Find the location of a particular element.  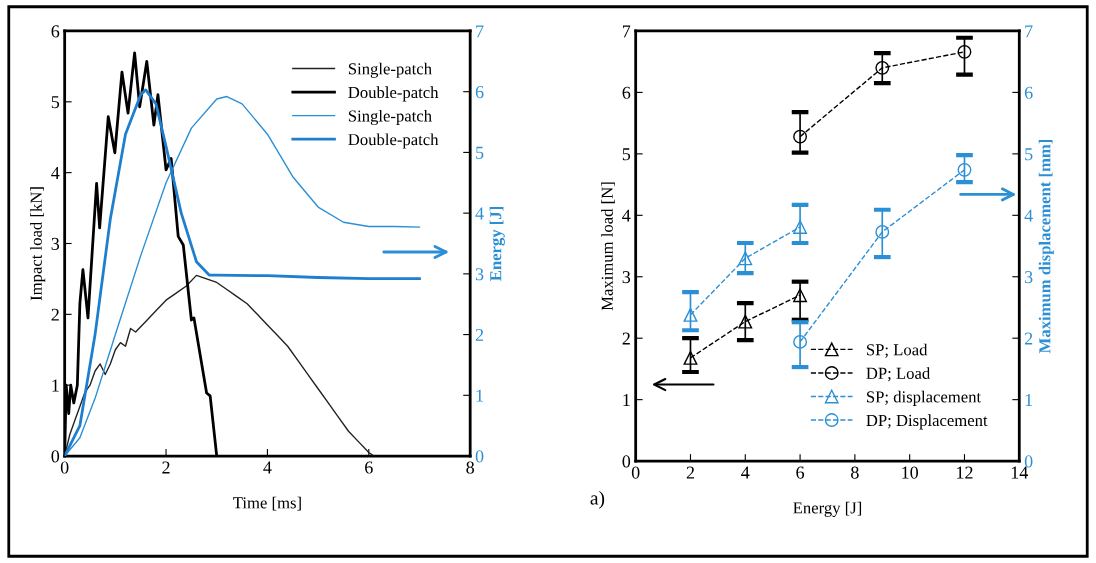

x-tick-label: 14 is located at coordinates (1020, 472).